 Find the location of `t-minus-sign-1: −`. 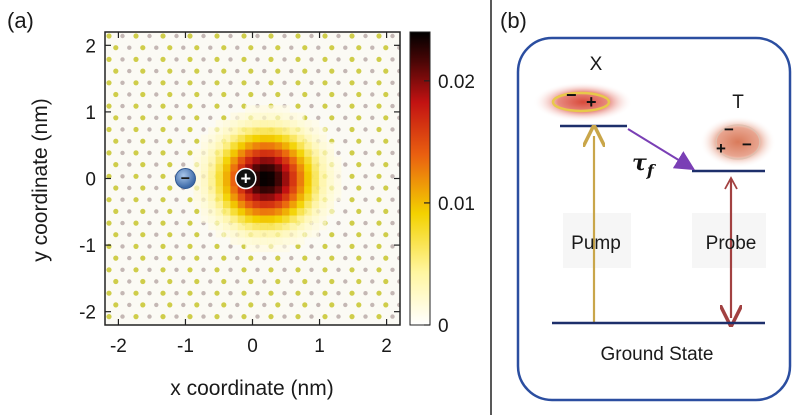

t-minus-sign-1: − is located at coordinates (729, 129).